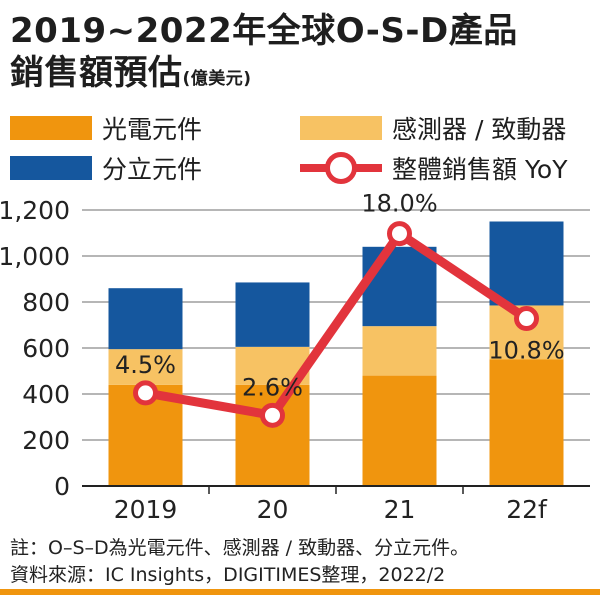 This screenshot has width=600, height=595. What do you see at coordinates (46, 394) in the screenshot?
I see `y-tick-label: 400` at bounding box center [46, 394].